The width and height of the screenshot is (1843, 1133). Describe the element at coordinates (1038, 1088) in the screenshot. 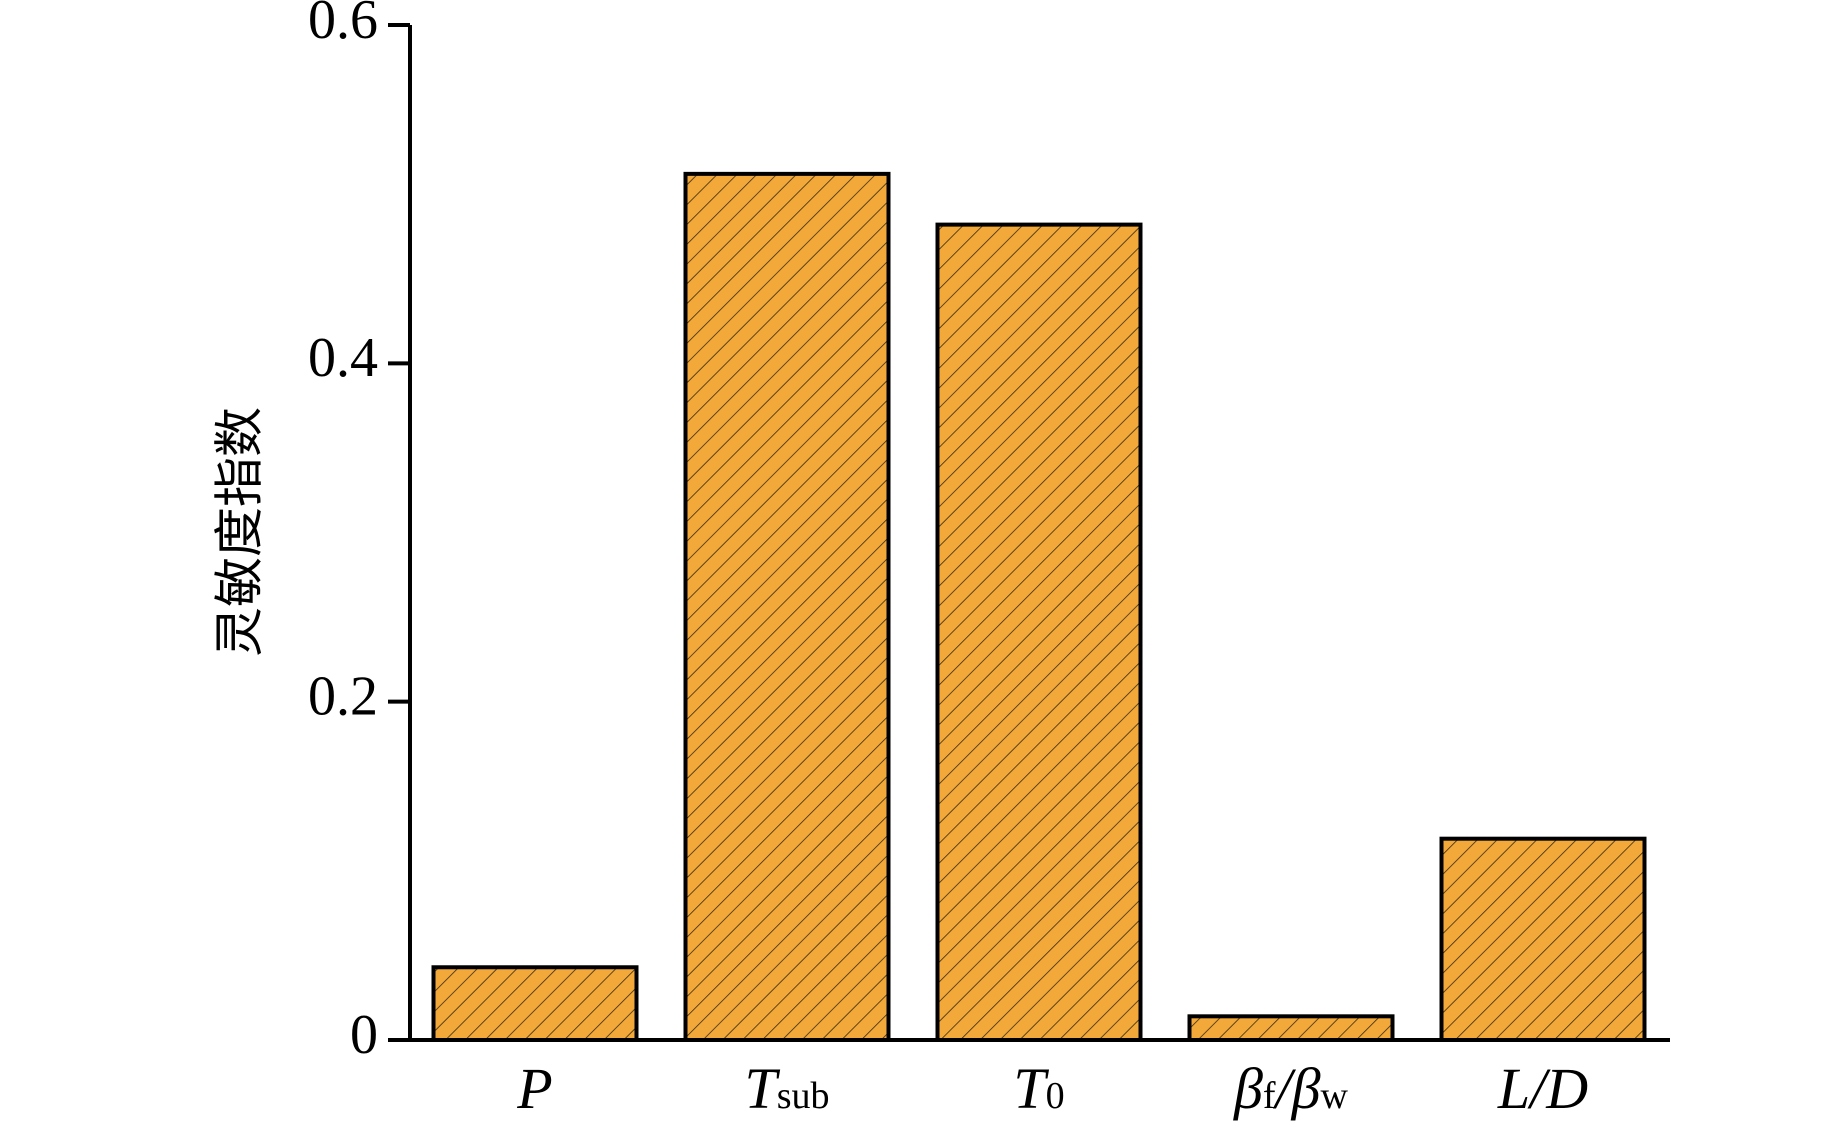

I see `x-tick-label: T0` at that location.